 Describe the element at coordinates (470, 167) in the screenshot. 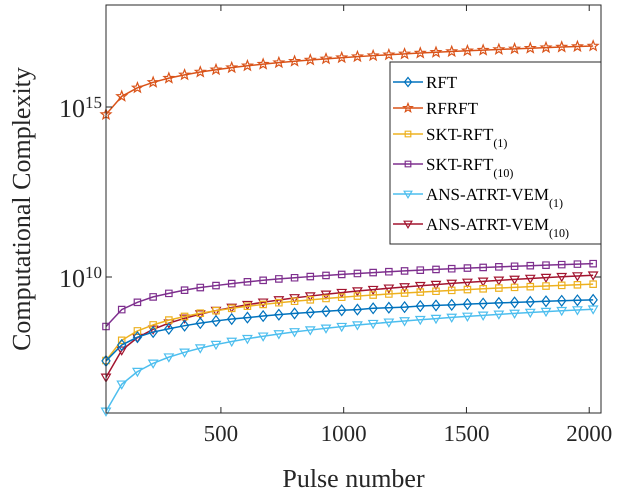

I see `legend-label: SKT-RFT$_{(10)}$` at that location.